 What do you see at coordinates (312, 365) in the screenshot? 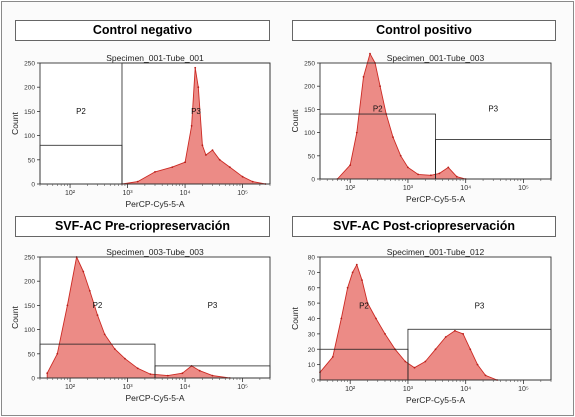
I see `y-tick-label: 10` at bounding box center [312, 365].